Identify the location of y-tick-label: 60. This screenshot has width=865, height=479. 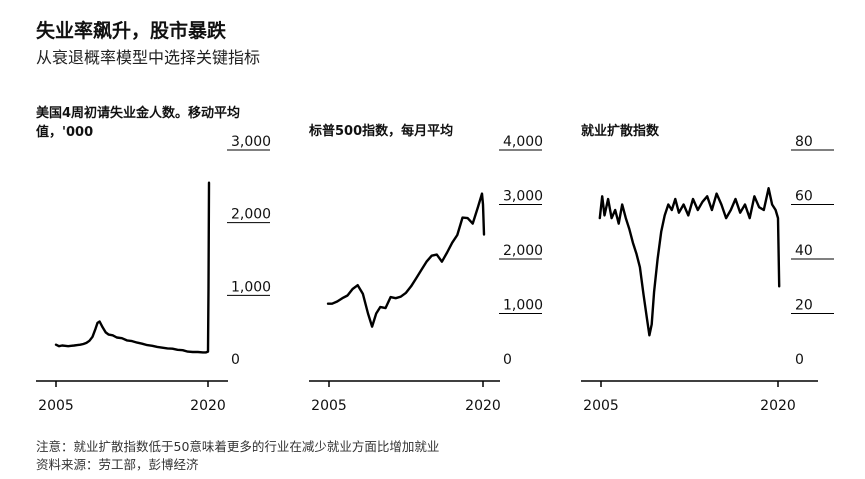
(804, 197).